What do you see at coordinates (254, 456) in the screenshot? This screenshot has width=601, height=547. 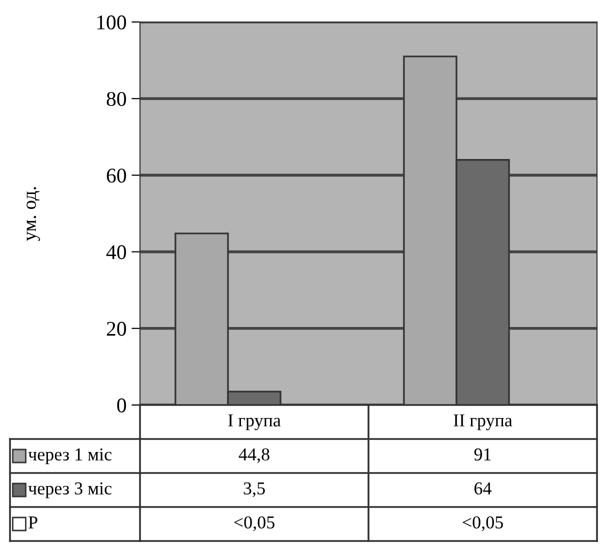 I see `data-label: 44,8` at bounding box center [254, 456].